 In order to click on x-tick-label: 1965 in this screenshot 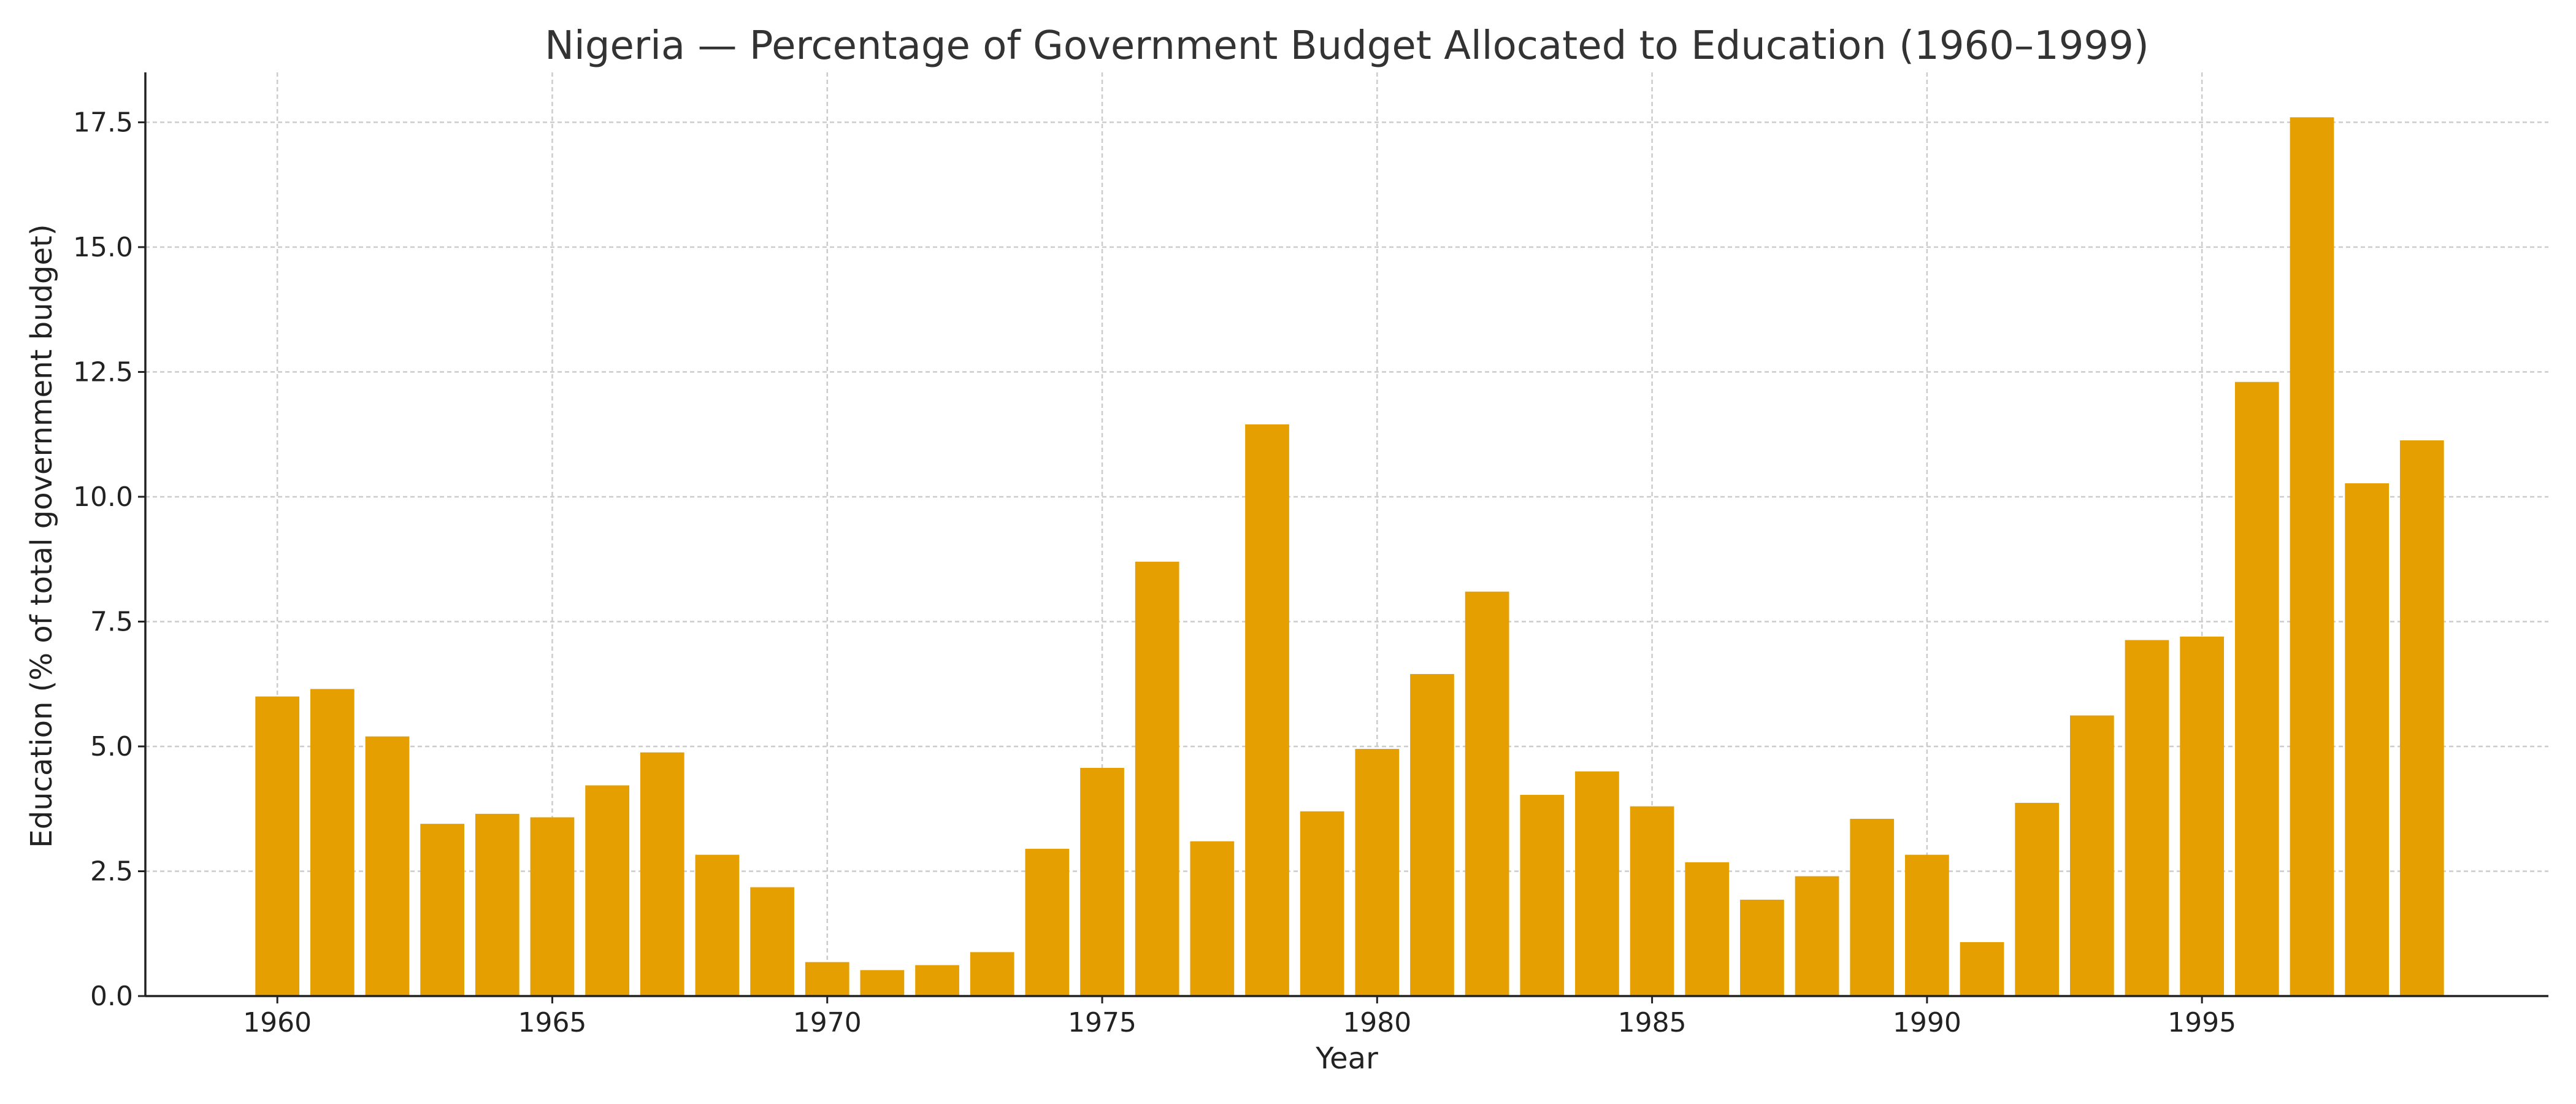, I will do `click(552, 1022)`.